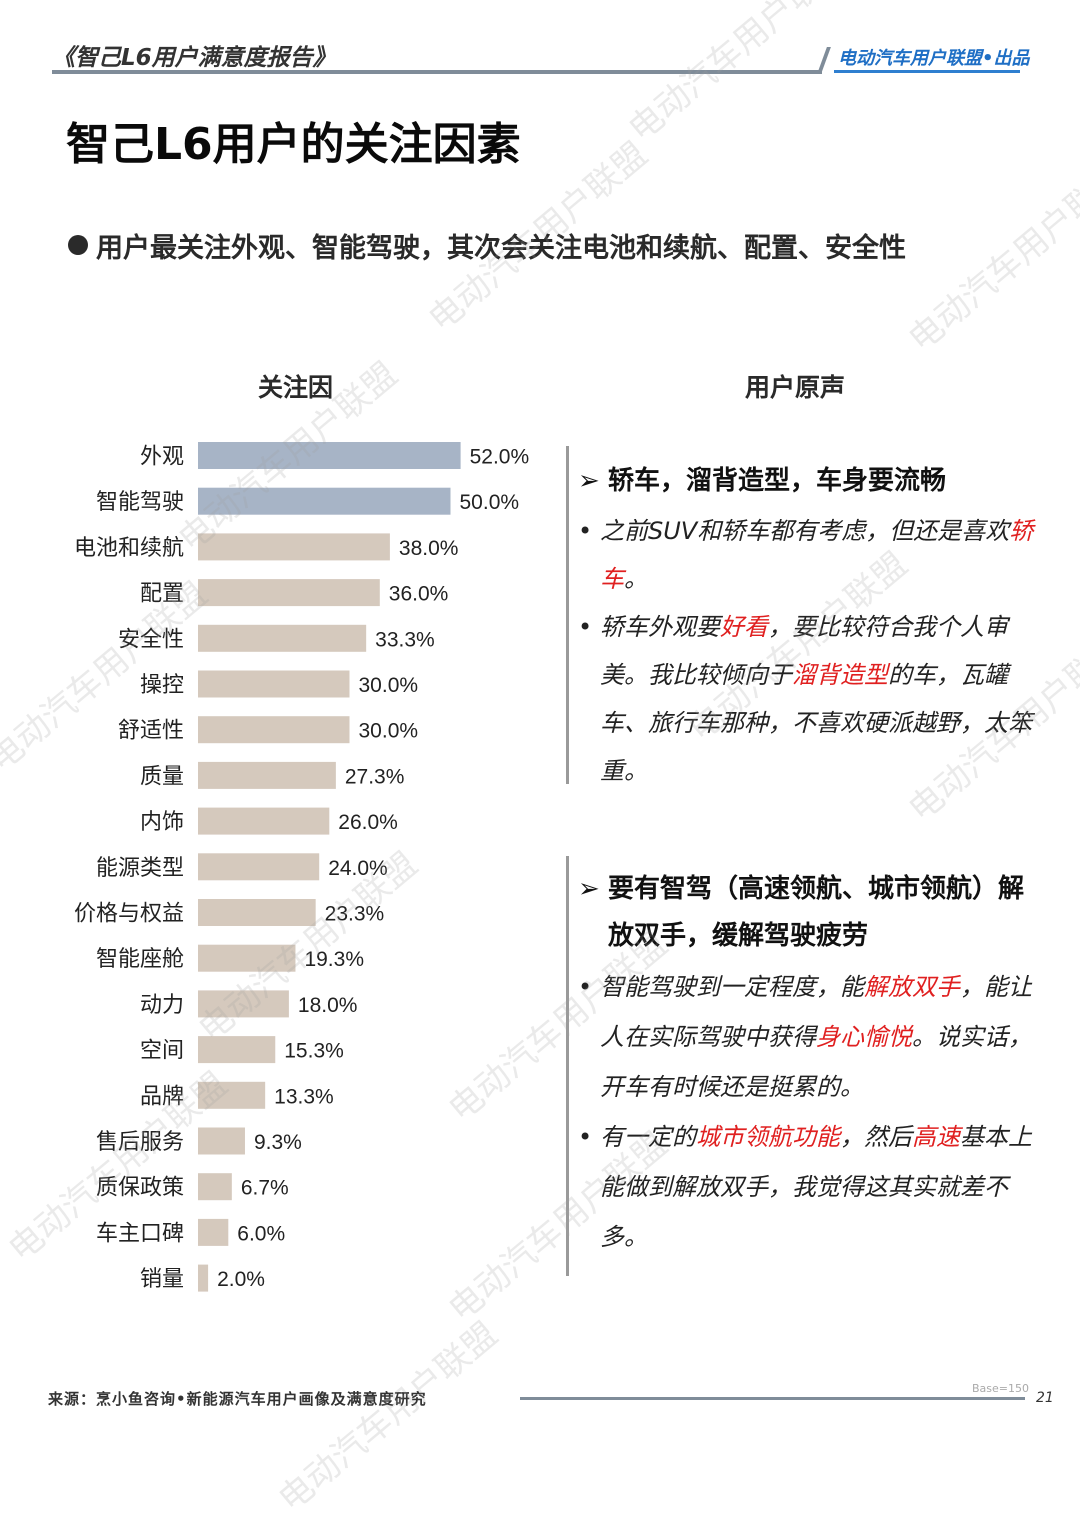  I want to click on quote-title: ➢ 轿车，溜背造型，车身要流畅, so click(813, 481).